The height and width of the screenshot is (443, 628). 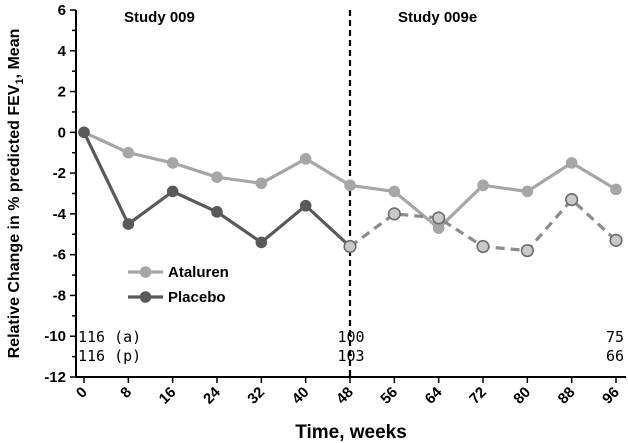 What do you see at coordinates (20, 81) in the screenshot?
I see `y-axis-title-subscript: 1` at bounding box center [20, 81].